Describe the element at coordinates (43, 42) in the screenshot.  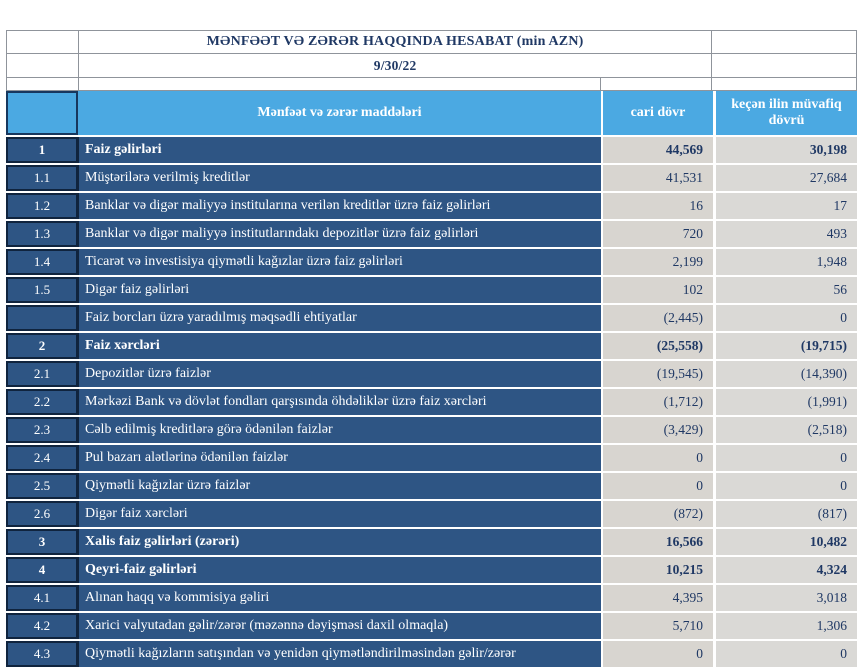
I see `title-row-empty-left-cell` at that location.